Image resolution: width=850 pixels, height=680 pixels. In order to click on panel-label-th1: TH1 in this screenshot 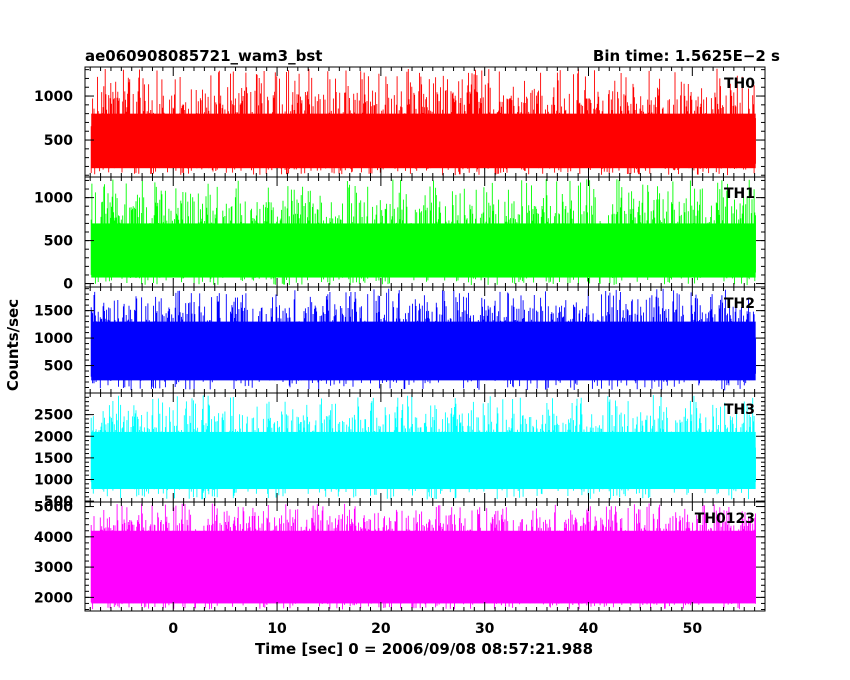, I will do `click(739, 194)`.